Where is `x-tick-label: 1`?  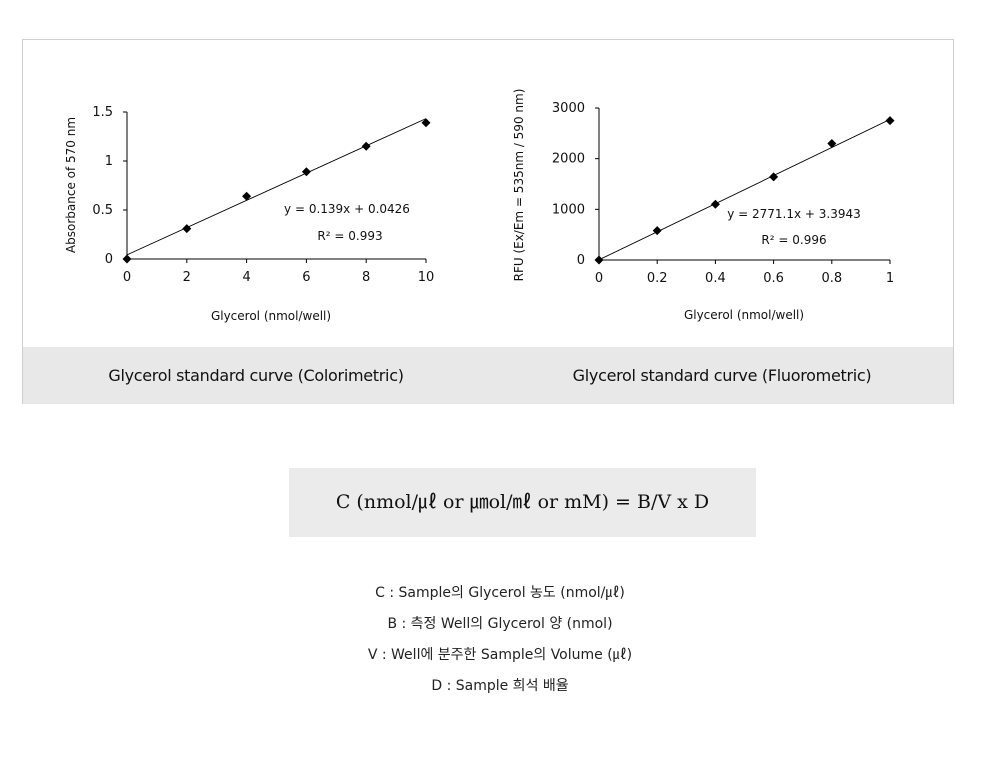 x-tick-label: 1 is located at coordinates (890, 278).